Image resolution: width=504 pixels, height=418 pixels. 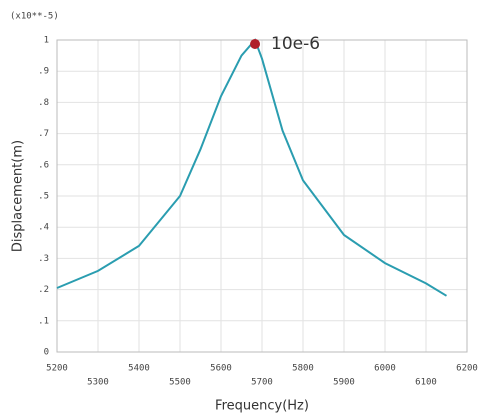 What do you see at coordinates (43, 72) in the screenshot?
I see `y-tick-label: .9` at bounding box center [43, 72].